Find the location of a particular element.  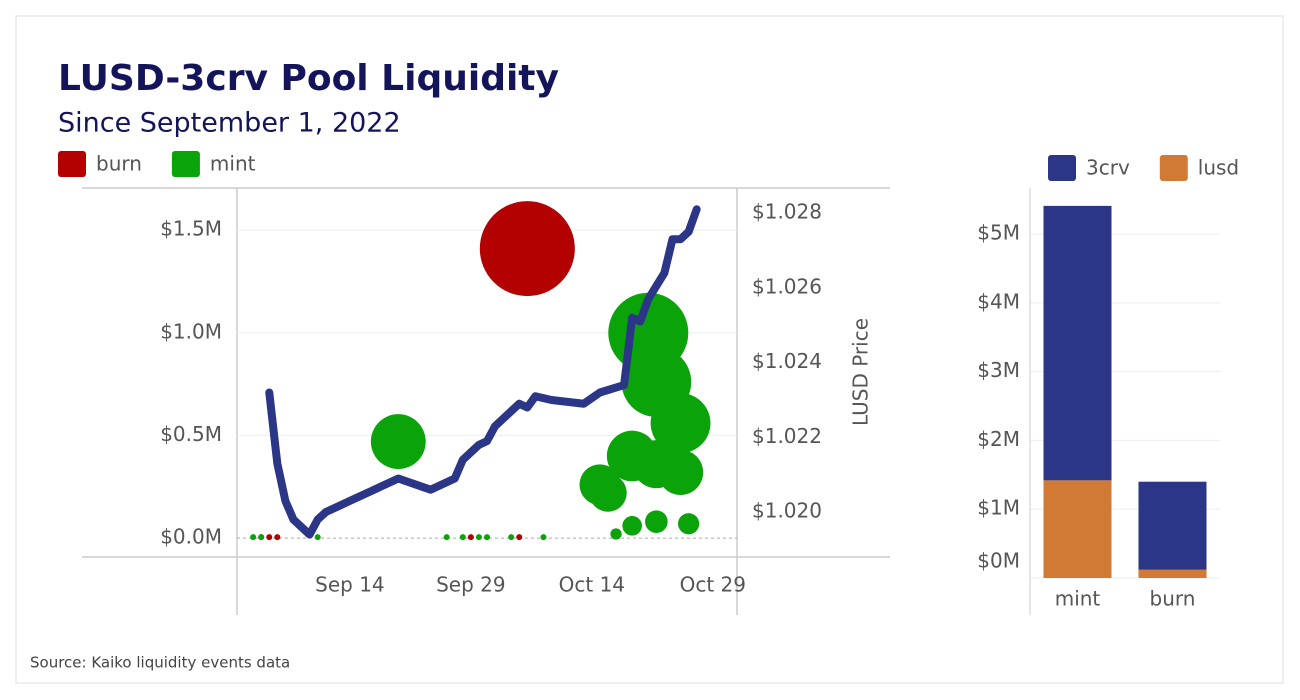

y-tick-label: $1.5M is located at coordinates (191, 229).